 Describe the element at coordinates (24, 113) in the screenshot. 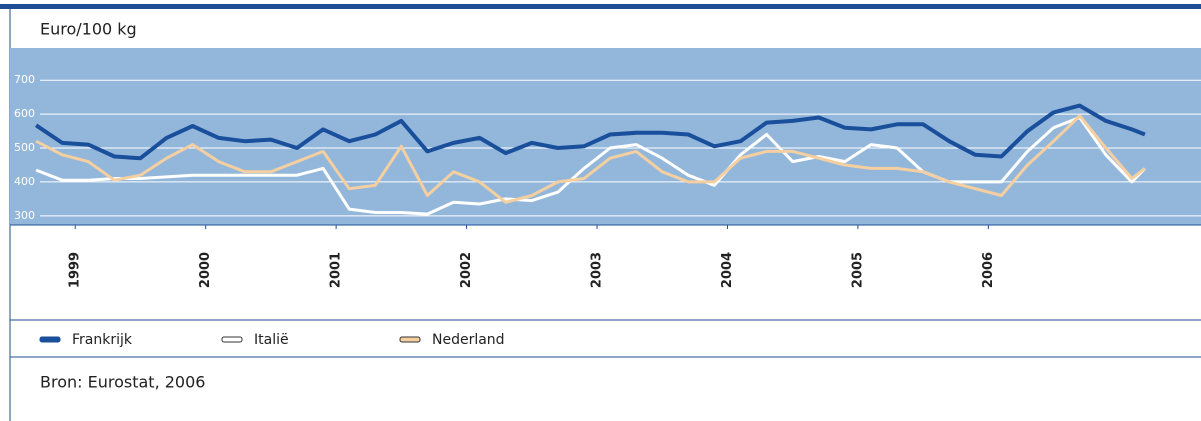

I see `y-tick-label: 600` at that location.